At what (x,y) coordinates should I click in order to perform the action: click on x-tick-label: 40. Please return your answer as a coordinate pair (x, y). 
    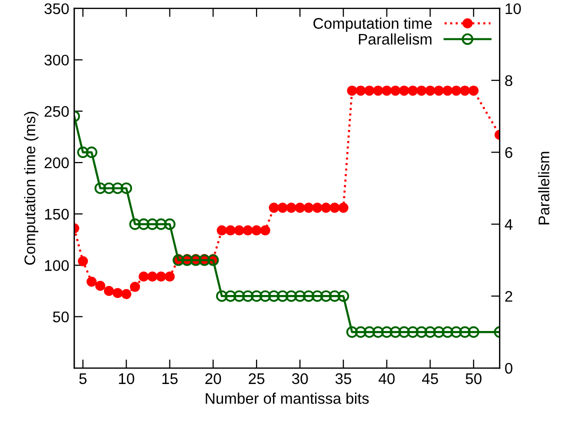
    Looking at the image, I should click on (386, 378).